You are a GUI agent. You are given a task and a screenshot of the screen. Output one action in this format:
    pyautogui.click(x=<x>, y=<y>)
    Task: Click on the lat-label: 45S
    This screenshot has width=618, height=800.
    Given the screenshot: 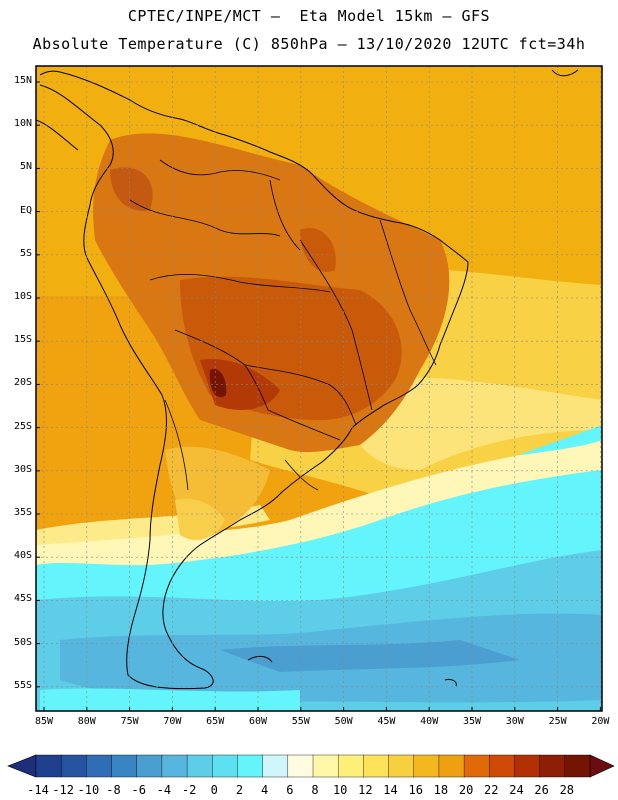 What is the action you would take?
    pyautogui.click(x=22, y=599)
    